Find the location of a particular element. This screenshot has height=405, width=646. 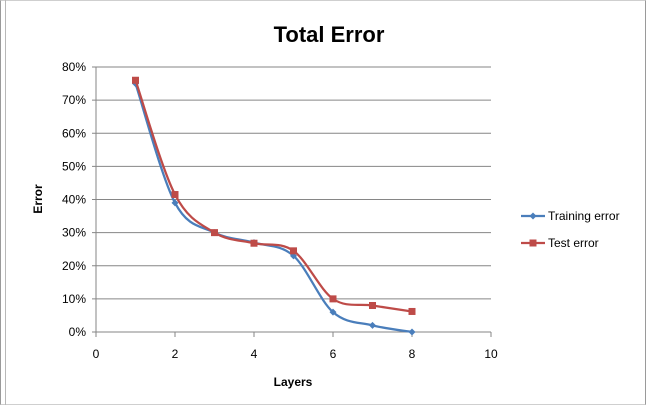

y-axis-title: Error is located at coordinates (38, 199).